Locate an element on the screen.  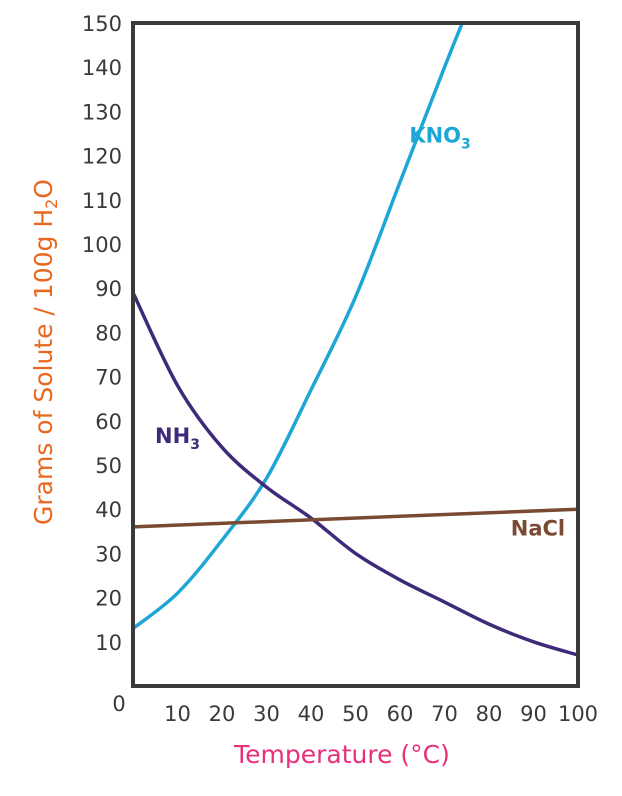
y-tick-label: 90 is located at coordinates (108, 289).